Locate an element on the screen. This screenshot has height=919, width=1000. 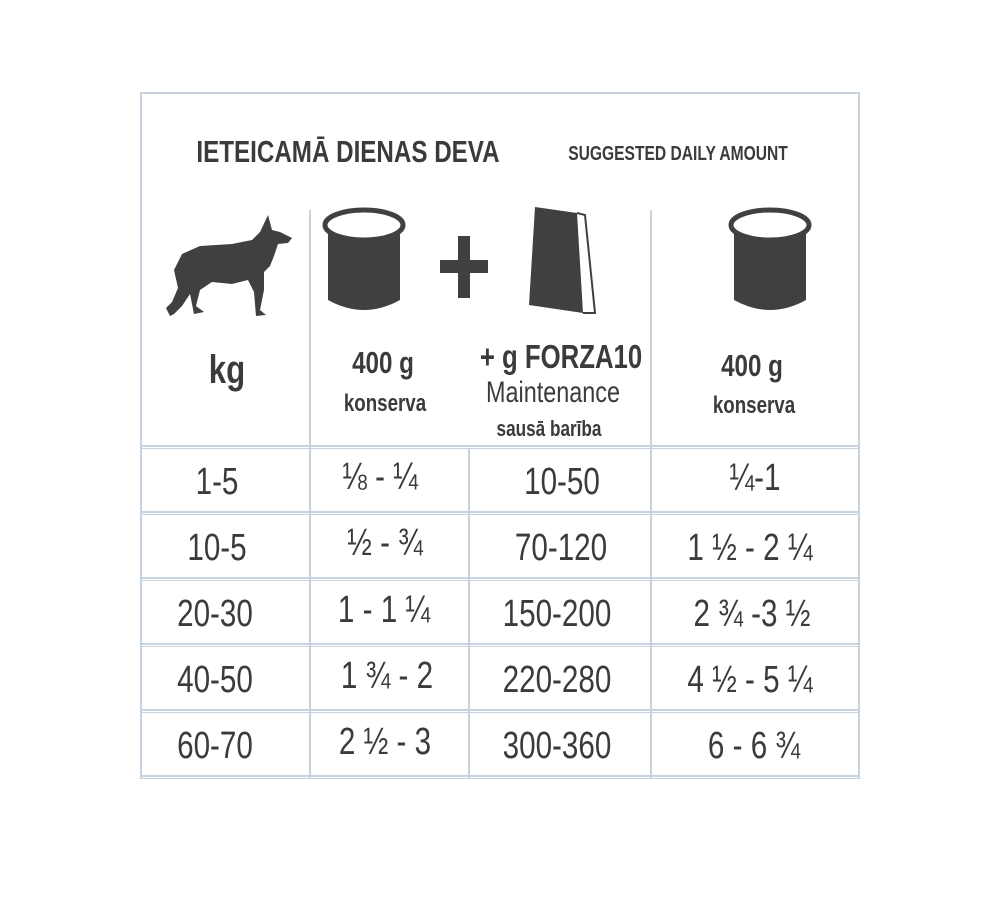
header-dry-label: sausā barība is located at coordinates (549, 428).